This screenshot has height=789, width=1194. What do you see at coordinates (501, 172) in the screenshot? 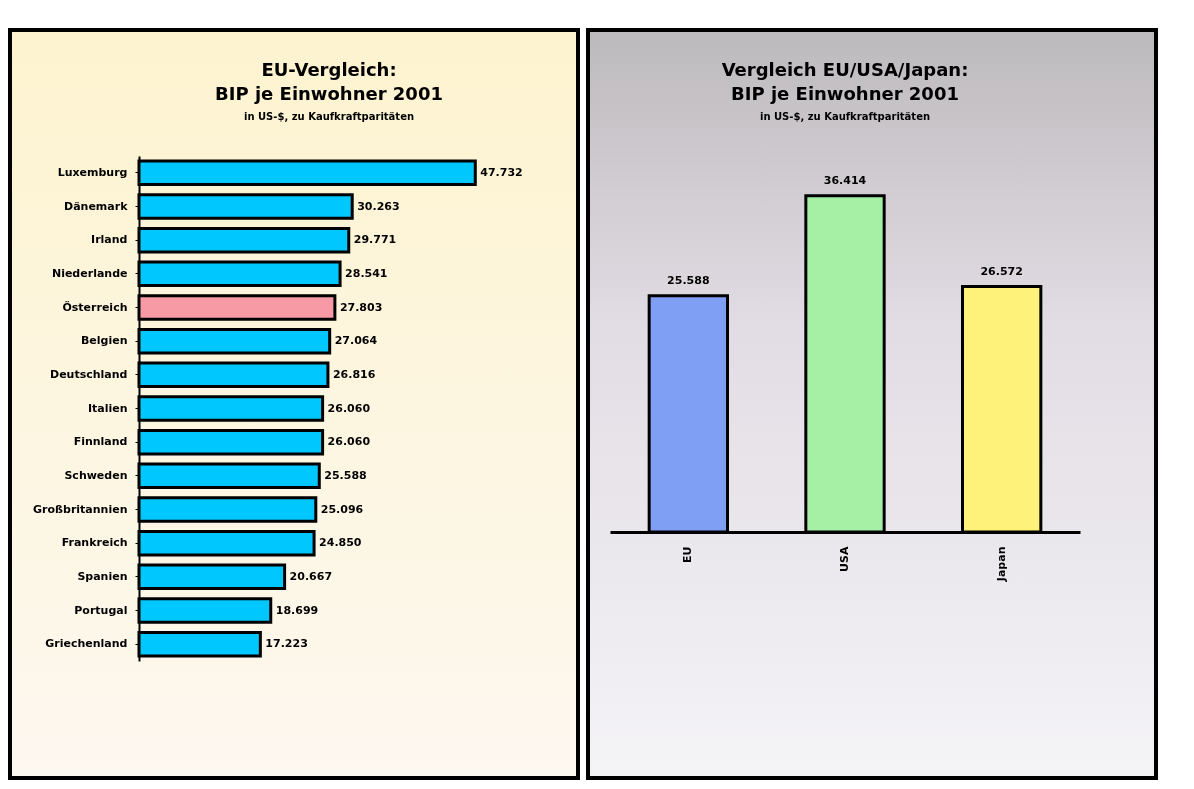
I see `data-label: 47.732` at bounding box center [501, 172].